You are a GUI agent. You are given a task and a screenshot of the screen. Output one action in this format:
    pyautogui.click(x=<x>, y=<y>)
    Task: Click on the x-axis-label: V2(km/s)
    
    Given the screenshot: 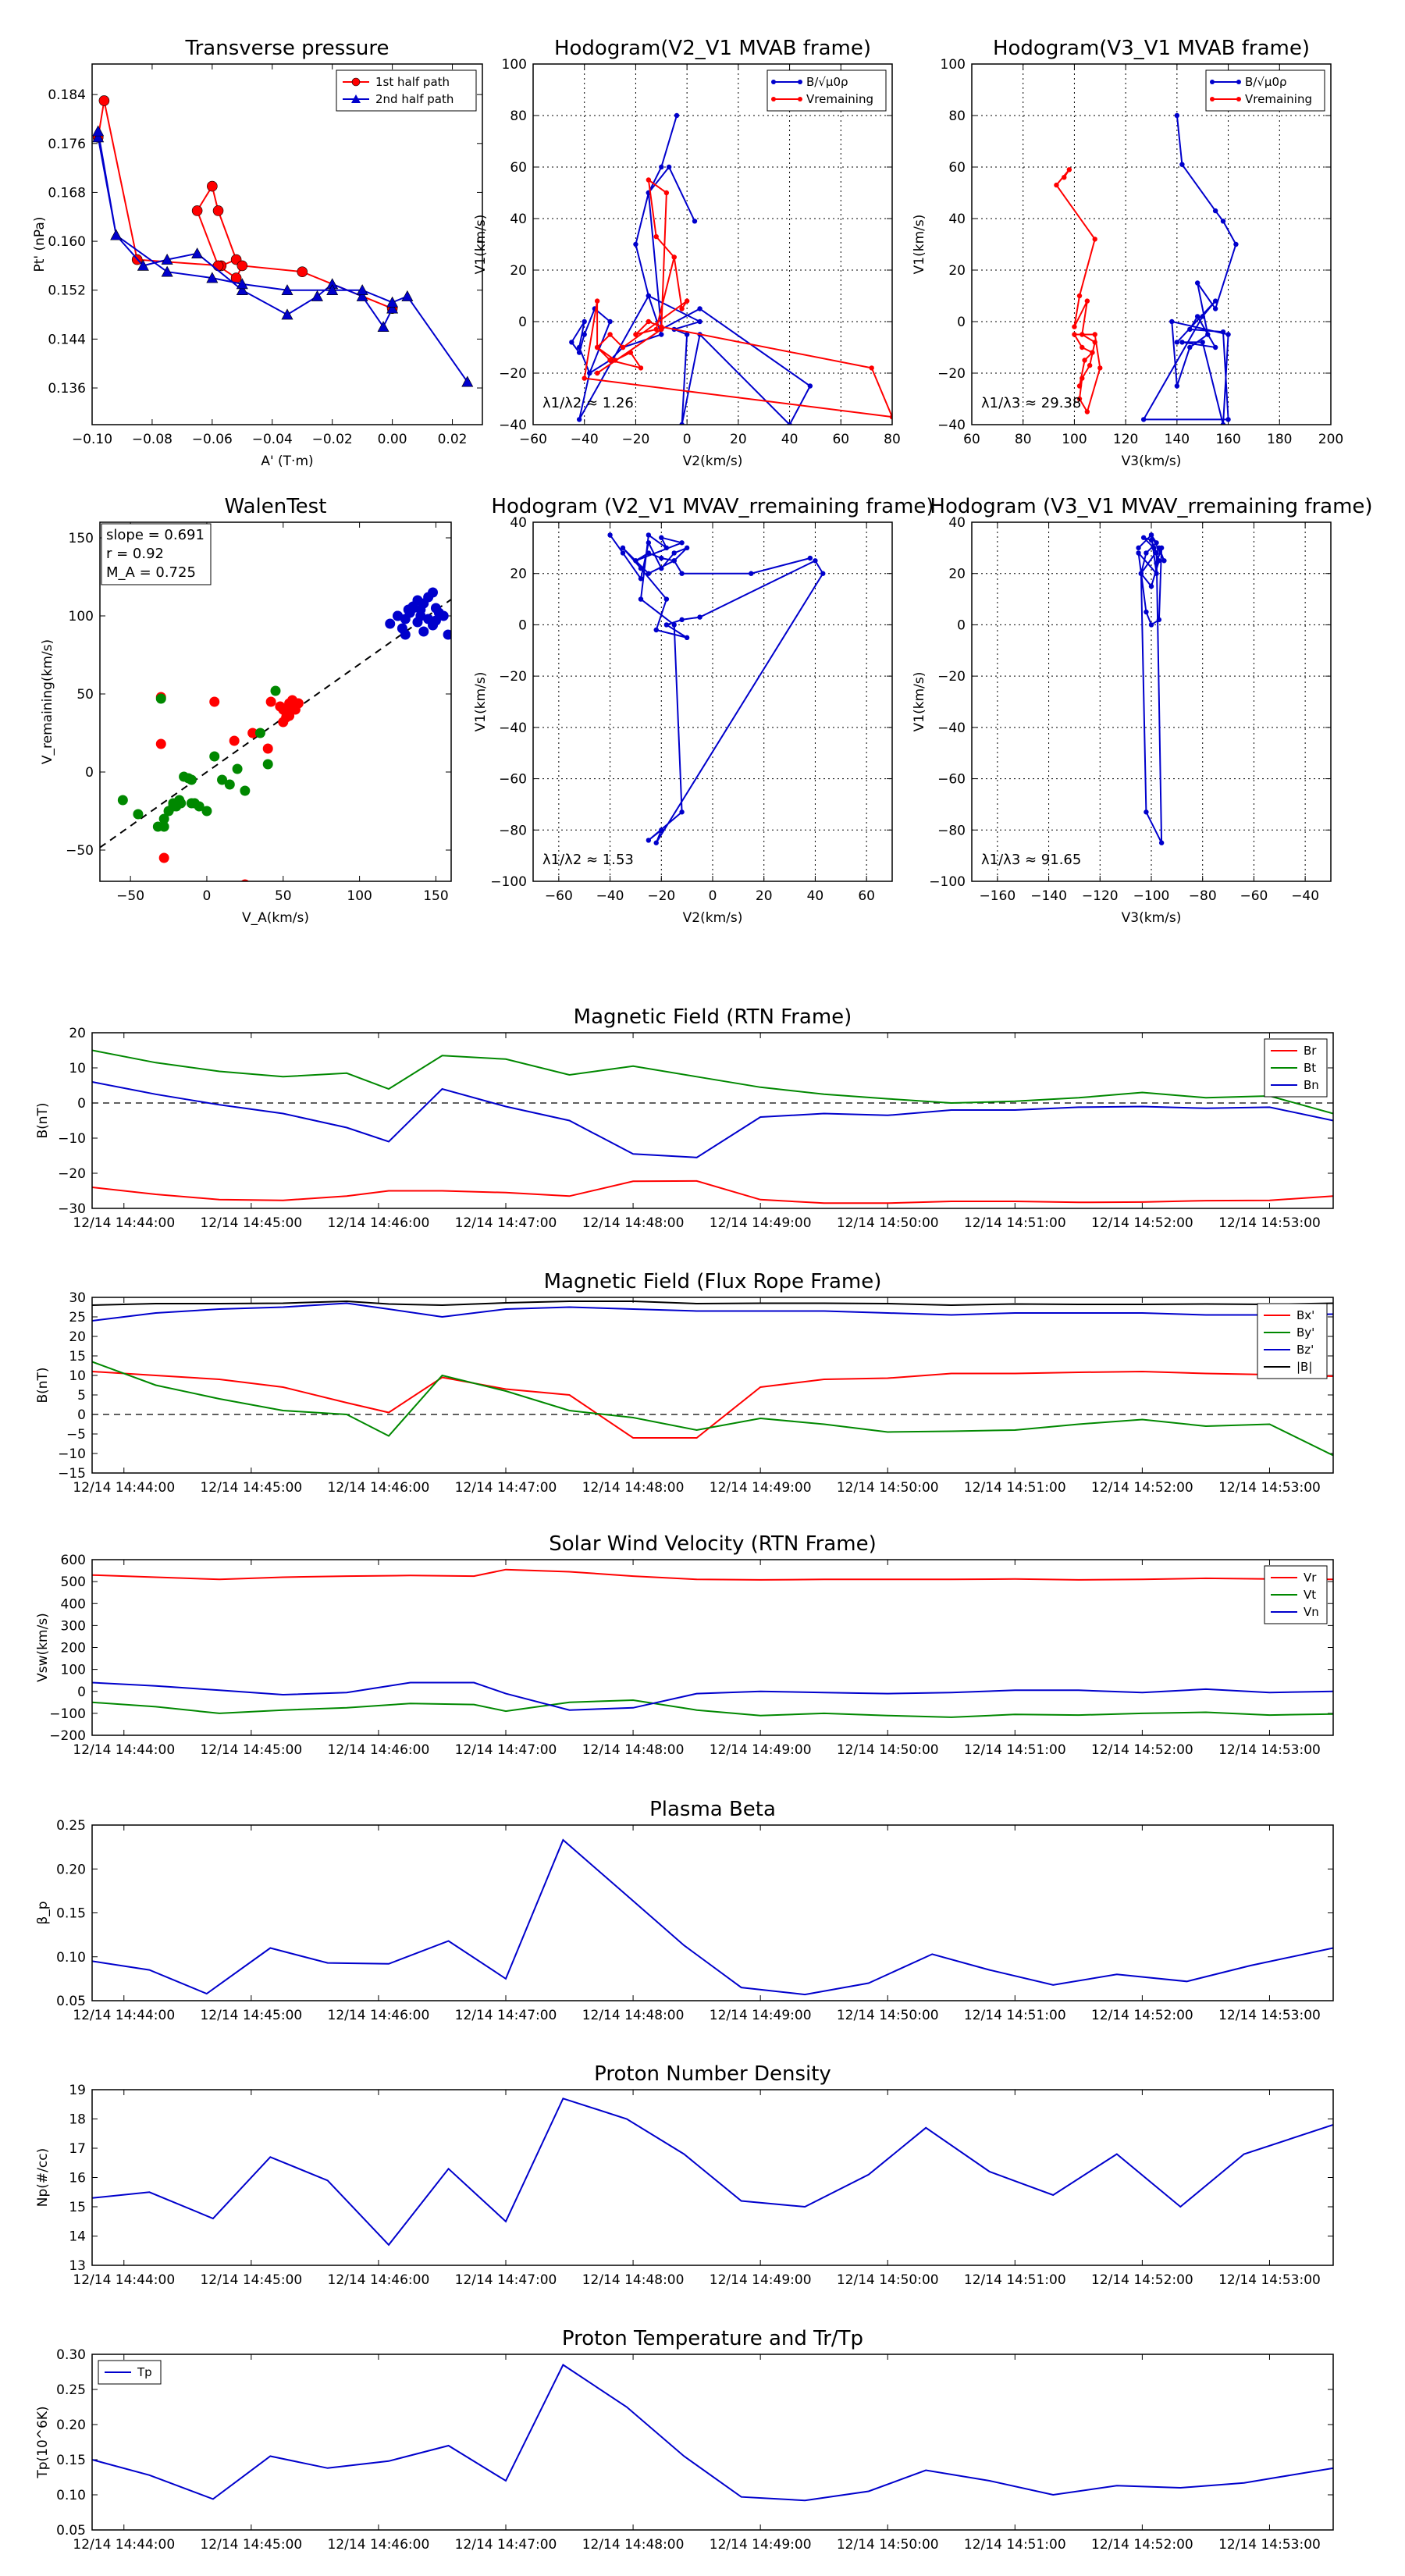 What is the action you would take?
    pyautogui.click(x=713, y=918)
    